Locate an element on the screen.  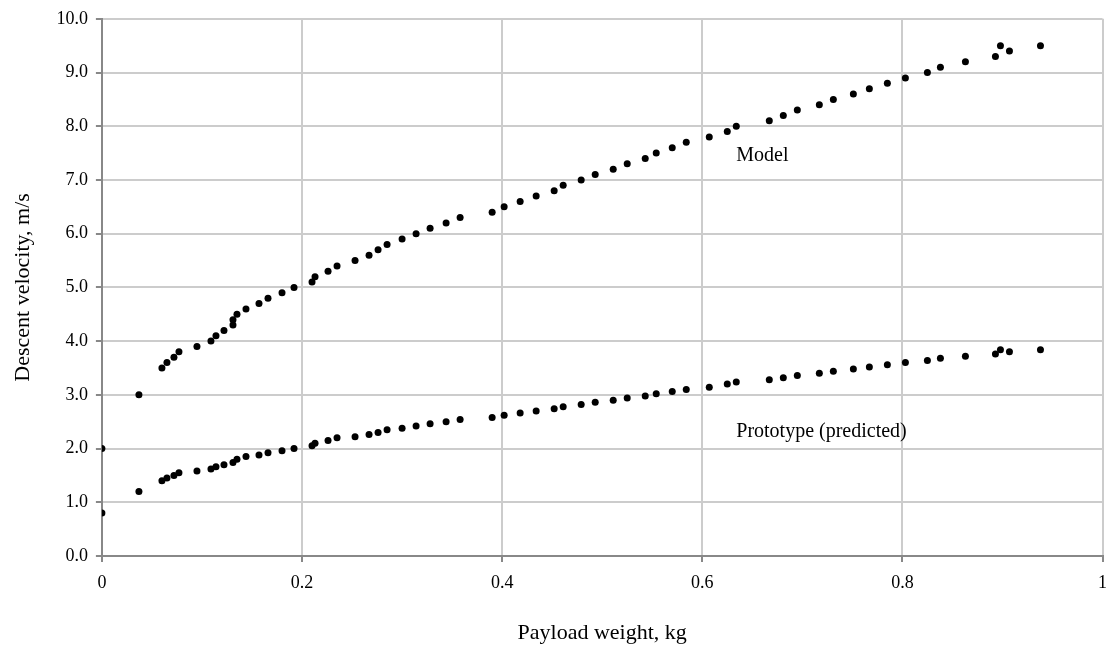
y-tick-label: 2.0 is located at coordinates (76, 447).